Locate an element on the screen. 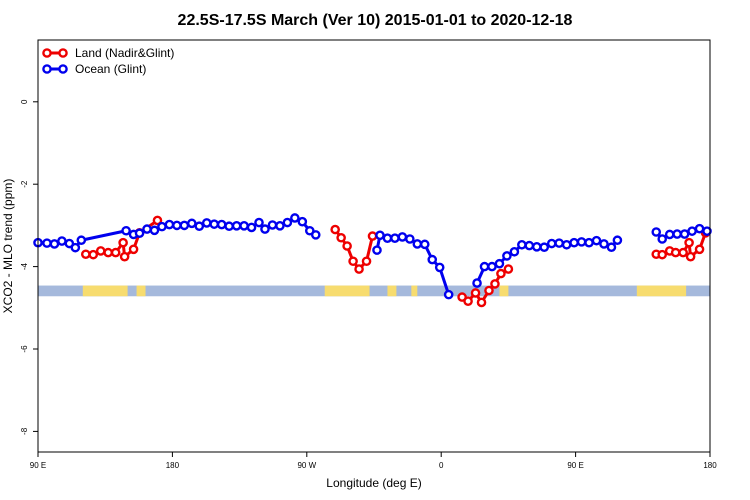  legend-label: Land (Nadir&Glint) is located at coordinates (124, 53).